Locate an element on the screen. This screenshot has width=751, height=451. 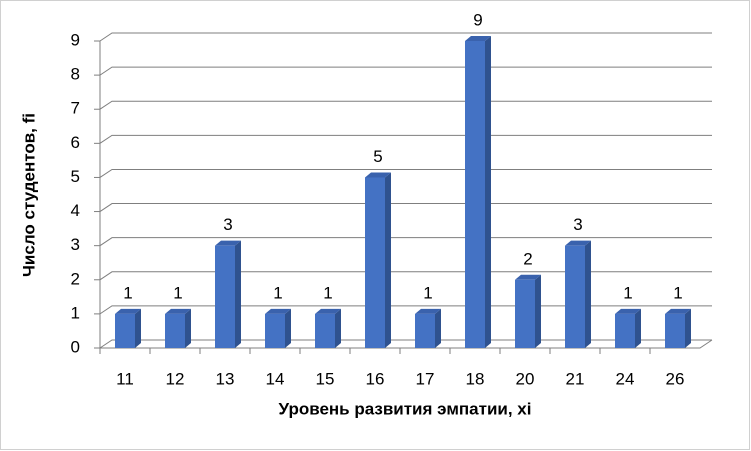
y-tick-label: 3 is located at coordinates (75, 244).